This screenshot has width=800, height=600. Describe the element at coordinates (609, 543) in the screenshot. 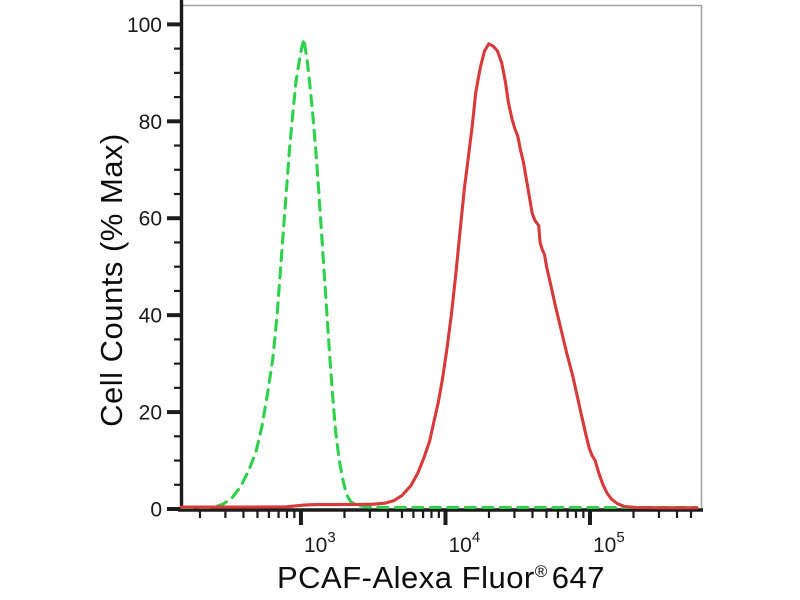

I see `x-tick-label: 10⁵` at that location.